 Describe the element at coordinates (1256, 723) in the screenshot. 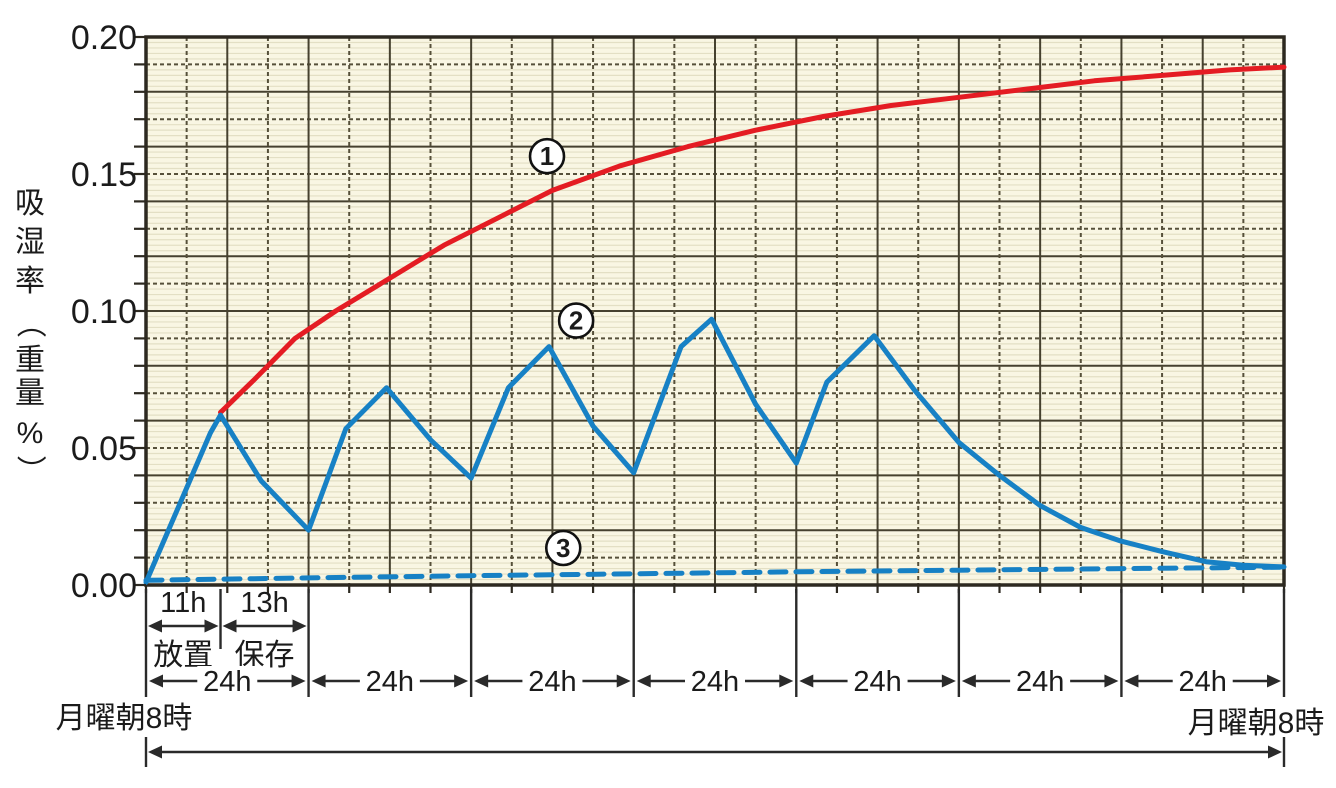

I see `week-end-label: 月曜朝8時` at that location.